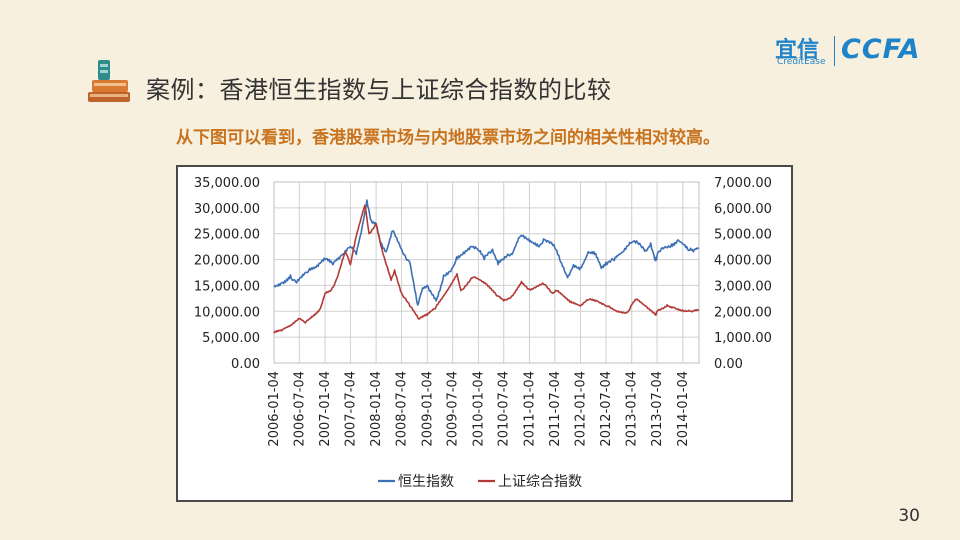 This screenshot has height=540, width=960. I want to click on y-left-tick-label: 15,000.00, so click(227, 286).